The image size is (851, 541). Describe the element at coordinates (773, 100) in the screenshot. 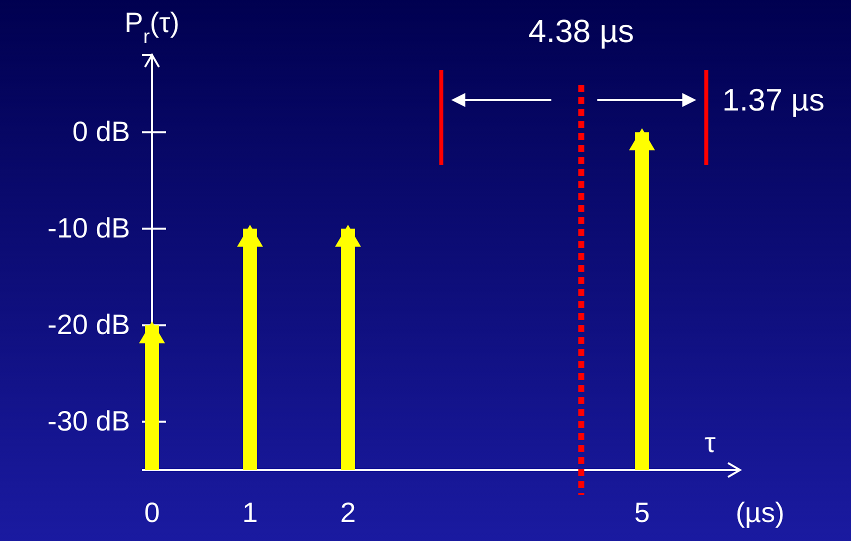

I see `annotation: 1.37 µs` at that location.